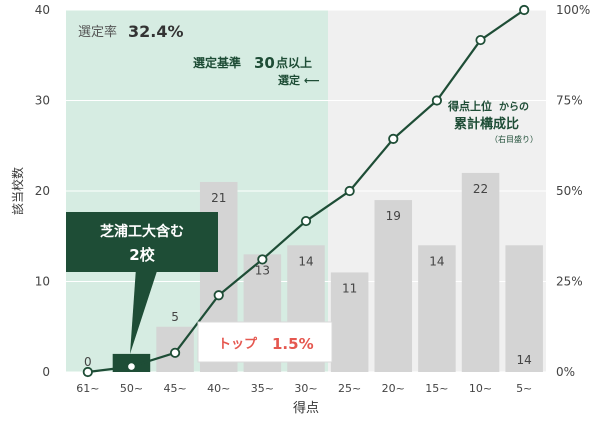  What do you see at coordinates (46, 372) in the screenshot?
I see `y-tick-label: 0` at bounding box center [46, 372].